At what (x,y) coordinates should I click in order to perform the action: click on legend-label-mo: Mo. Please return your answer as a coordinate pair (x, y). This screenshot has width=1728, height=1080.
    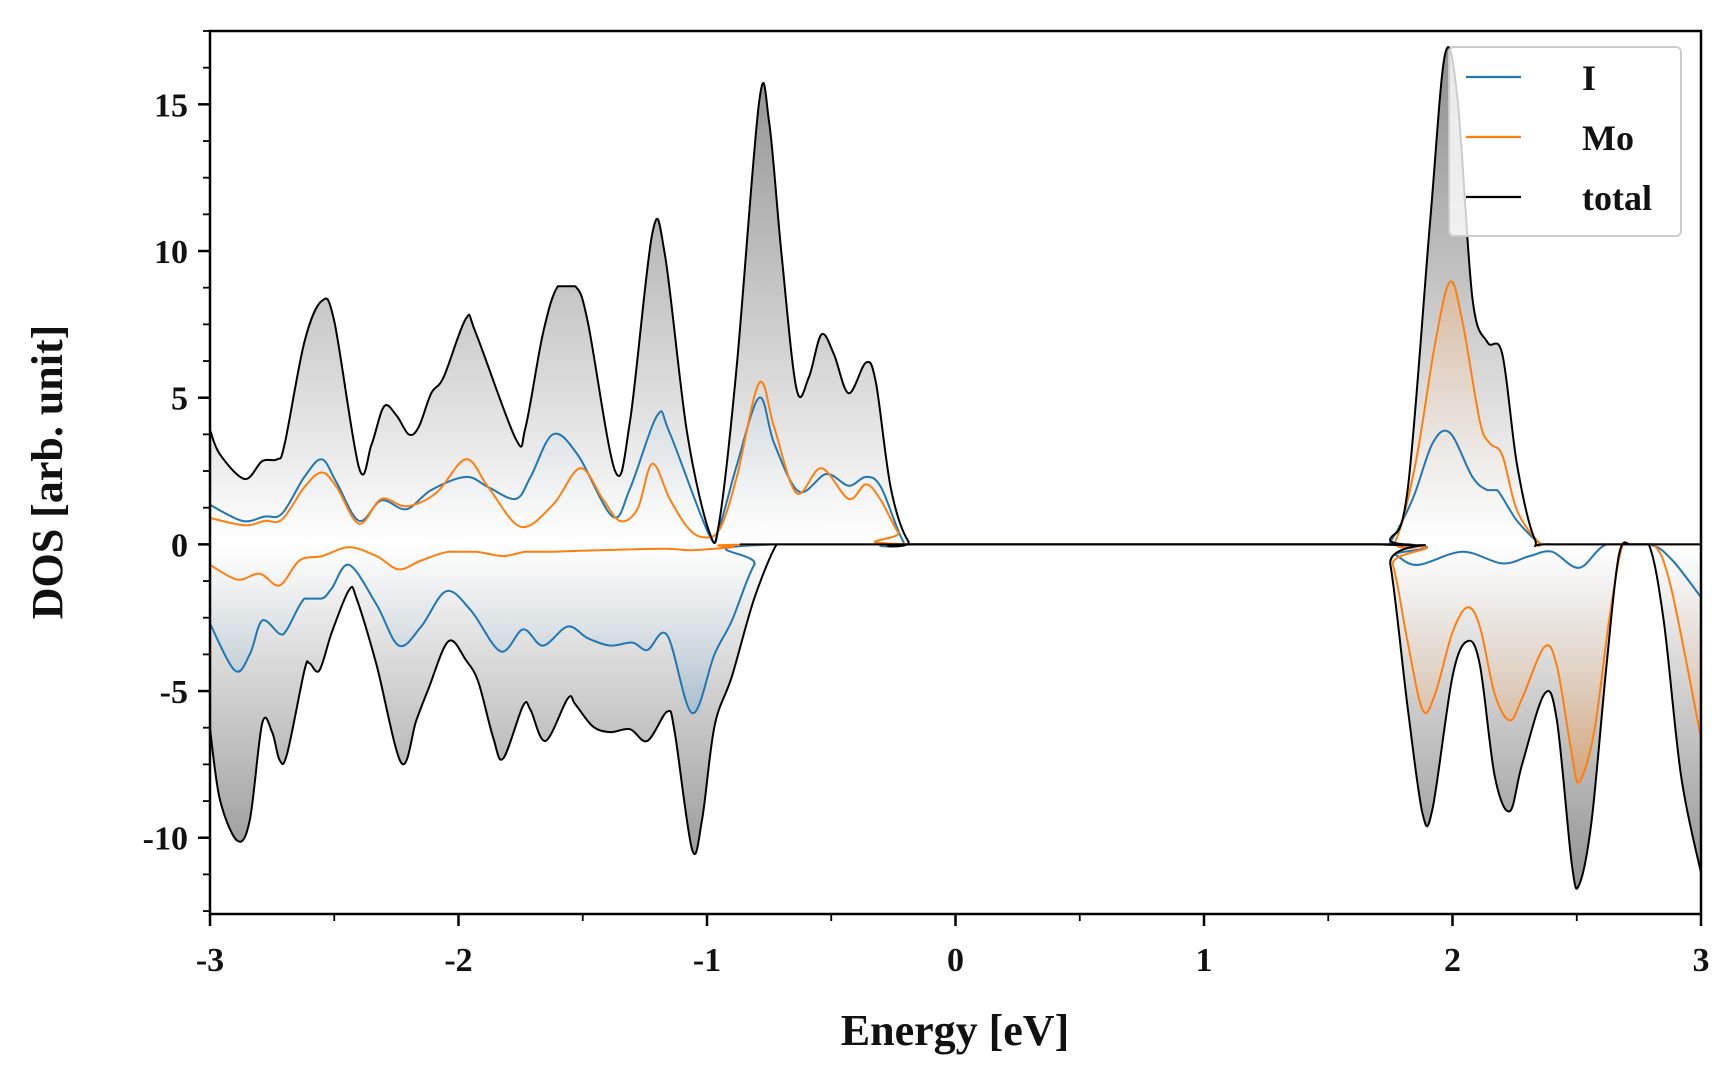
    Looking at the image, I should click on (1608, 138).